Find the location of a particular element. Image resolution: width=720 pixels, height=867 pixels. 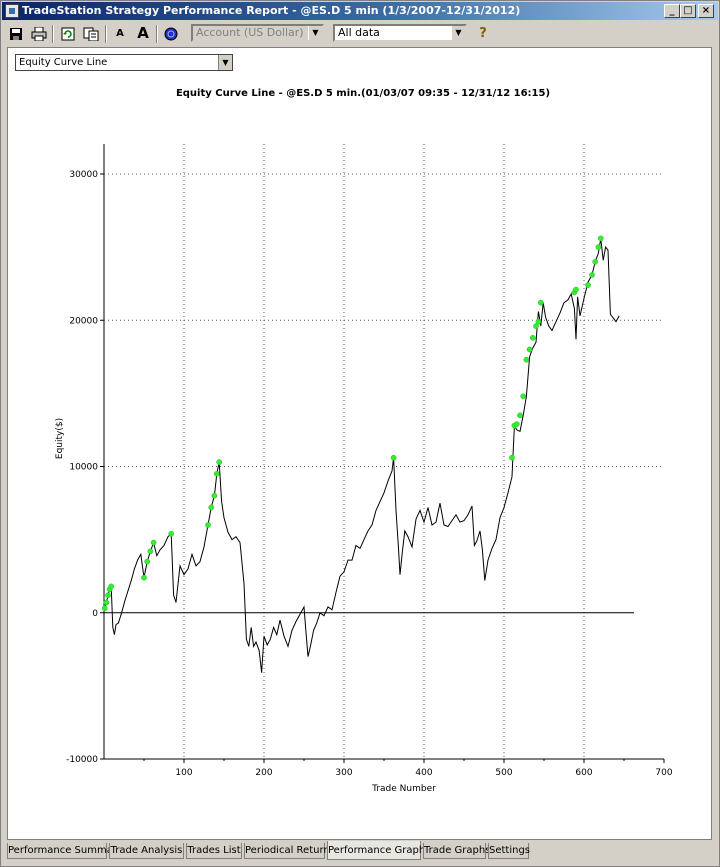

period-select-value: All data is located at coordinates (359, 32).